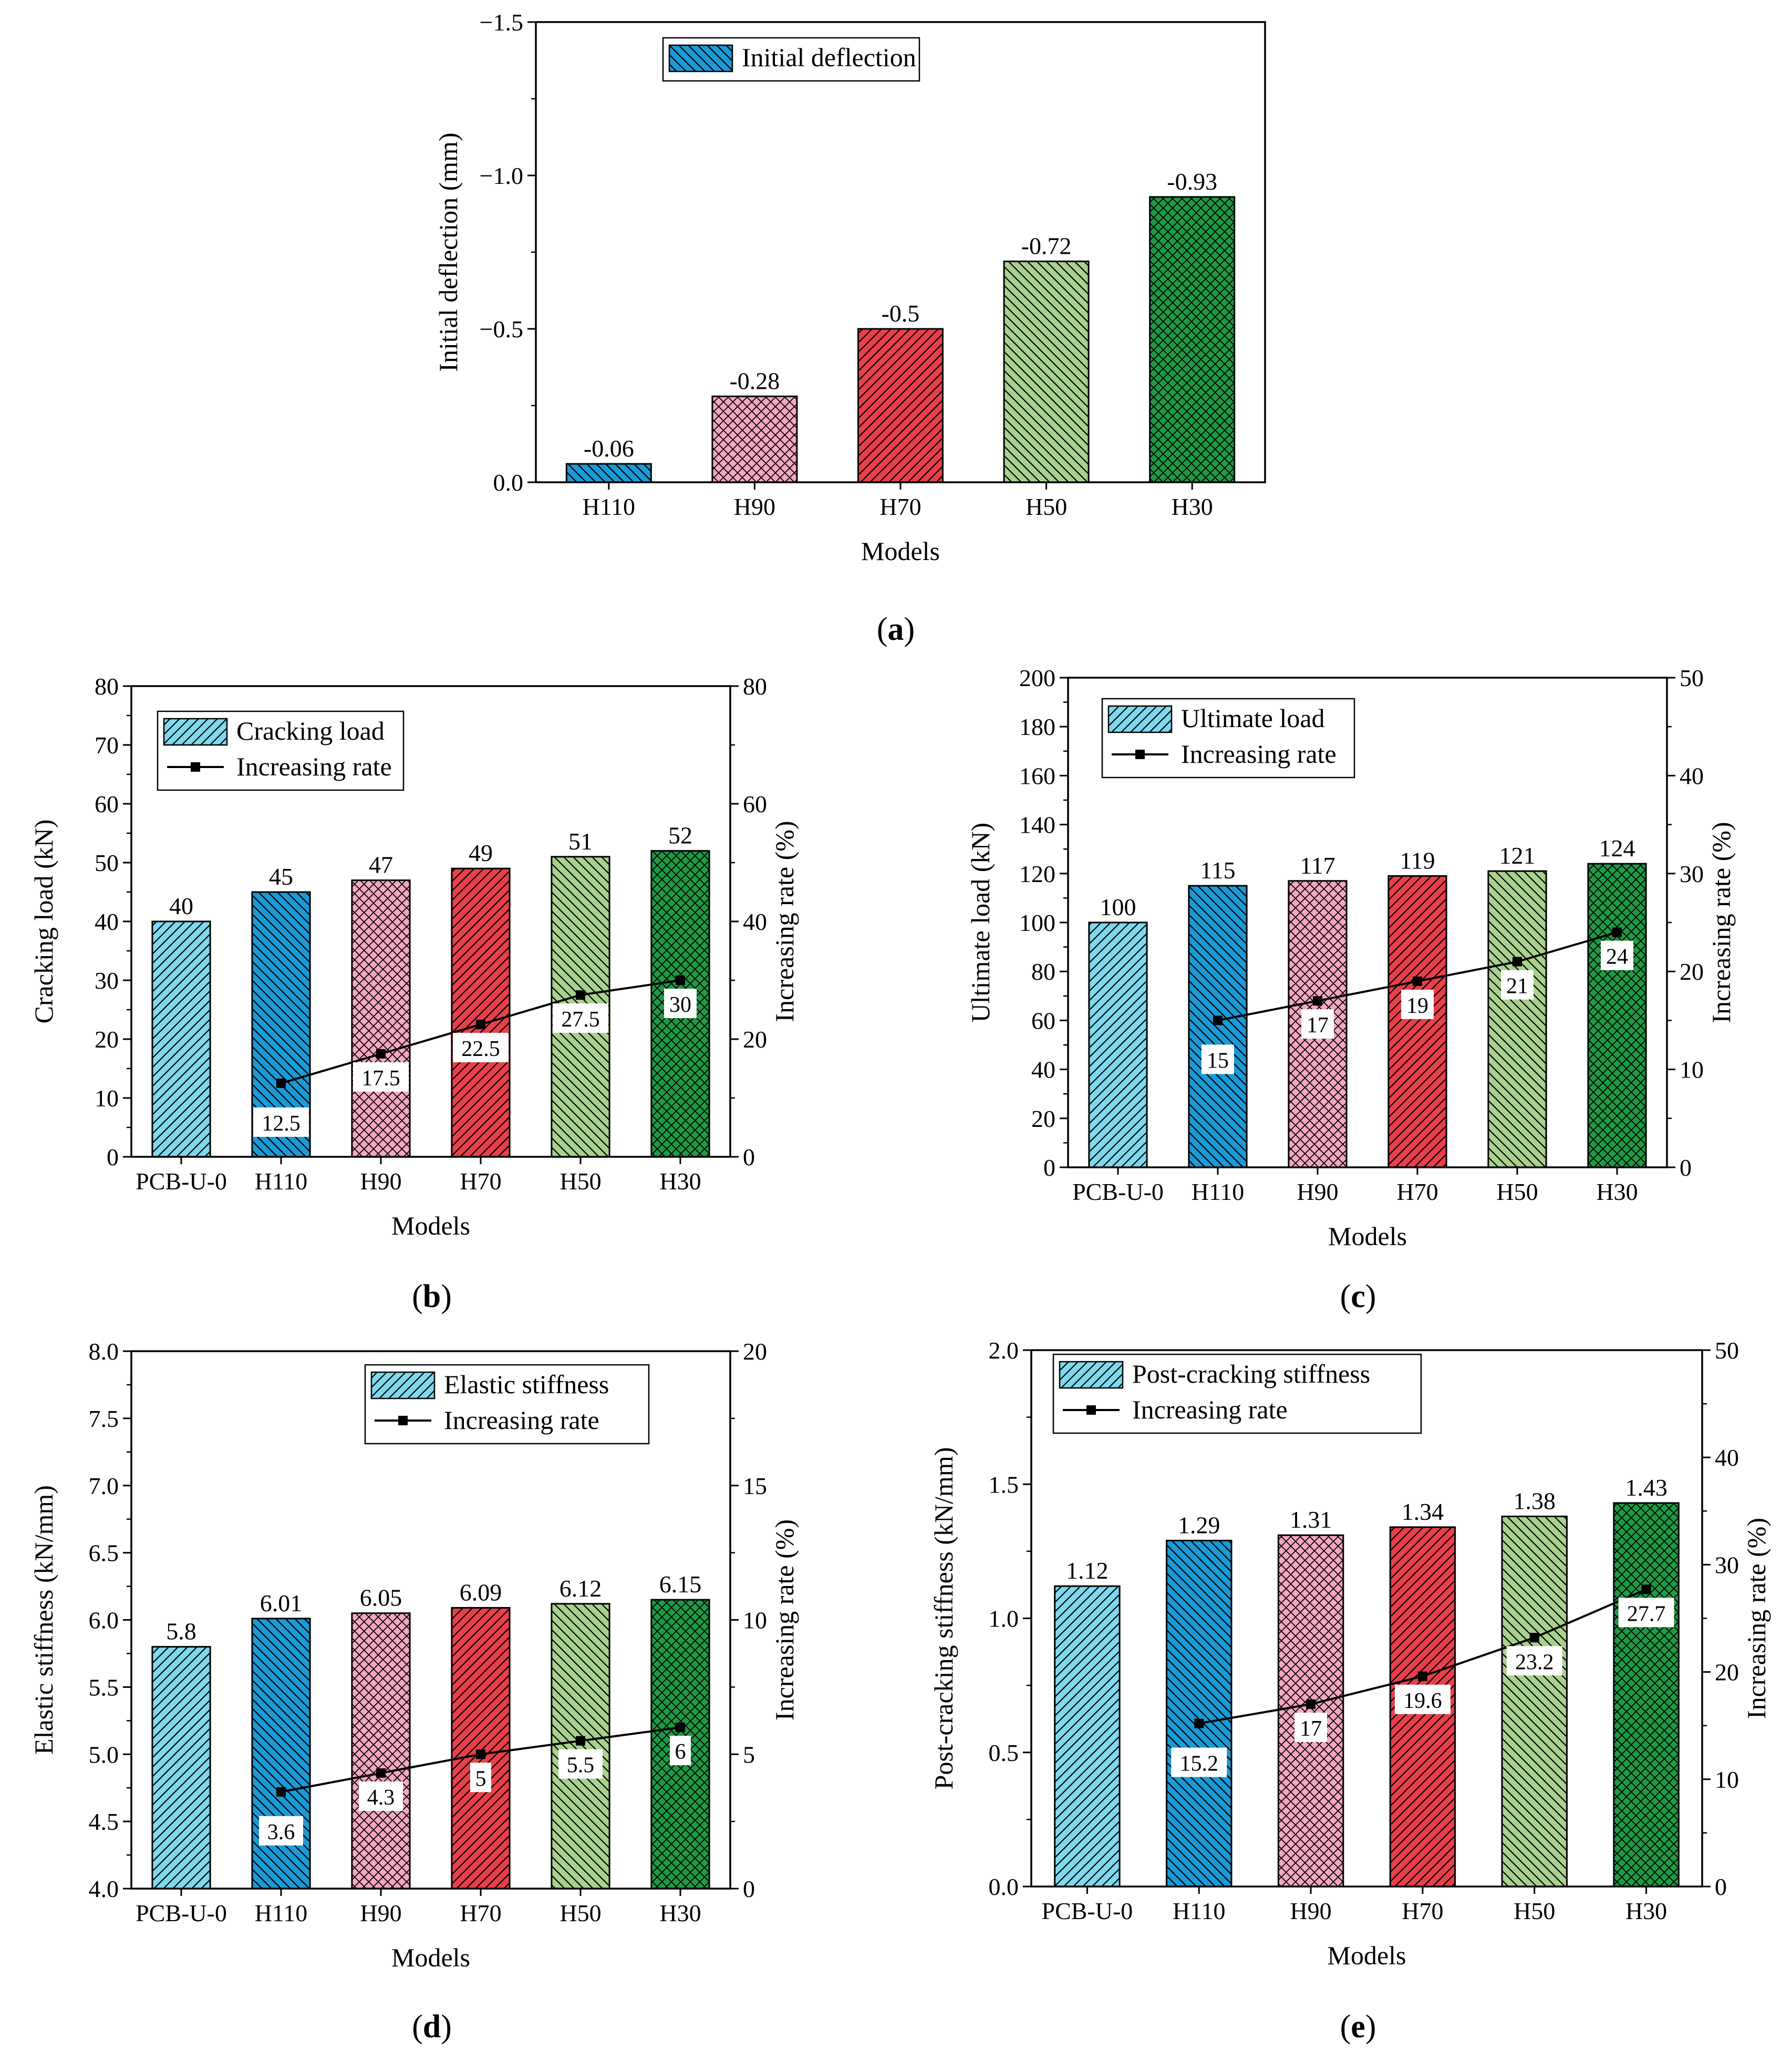  I want to click on y2-axis-label: Increasing rate (%), so click(784, 921).